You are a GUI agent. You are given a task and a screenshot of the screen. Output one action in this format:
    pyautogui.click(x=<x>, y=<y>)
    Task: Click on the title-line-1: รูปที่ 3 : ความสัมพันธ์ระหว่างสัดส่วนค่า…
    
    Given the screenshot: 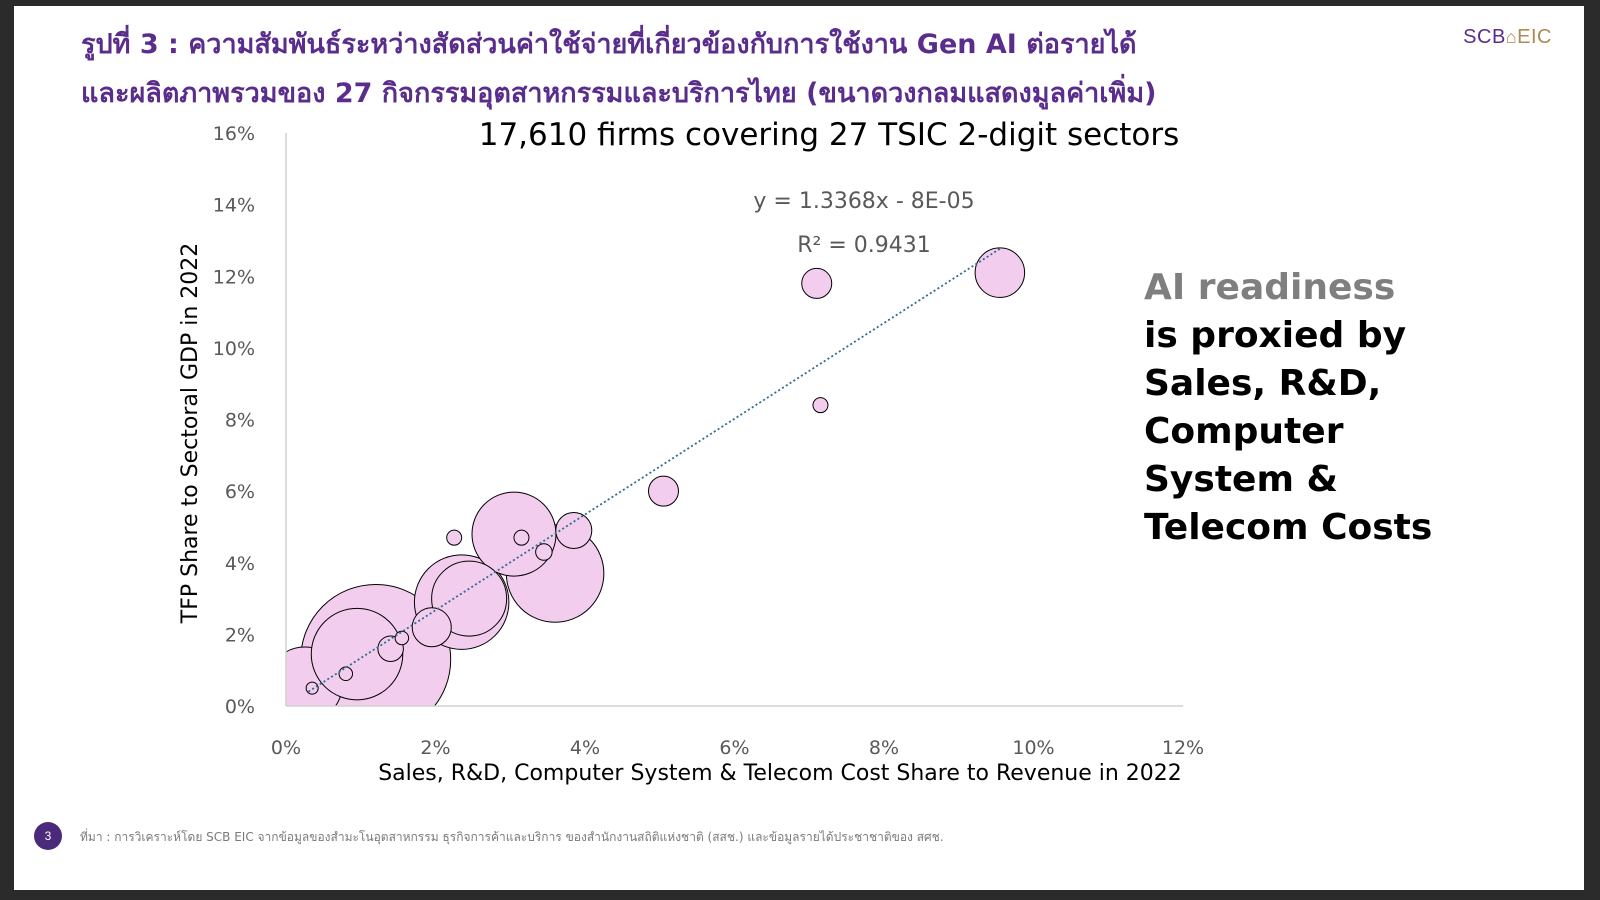 What is the action you would take?
    pyautogui.click(x=609, y=44)
    